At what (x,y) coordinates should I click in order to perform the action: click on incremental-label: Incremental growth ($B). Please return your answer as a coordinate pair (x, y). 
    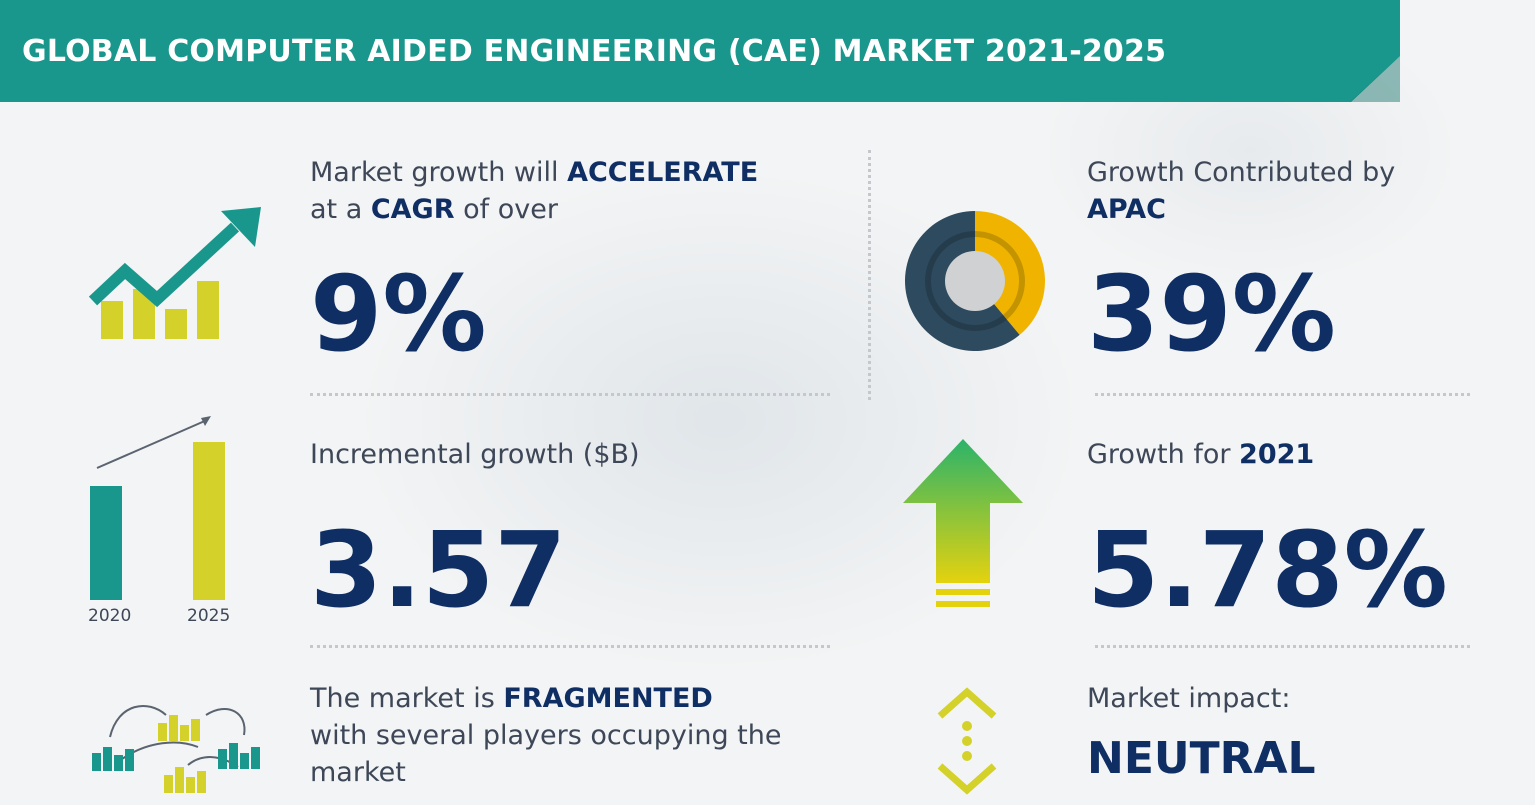
    Looking at the image, I should click on (475, 454).